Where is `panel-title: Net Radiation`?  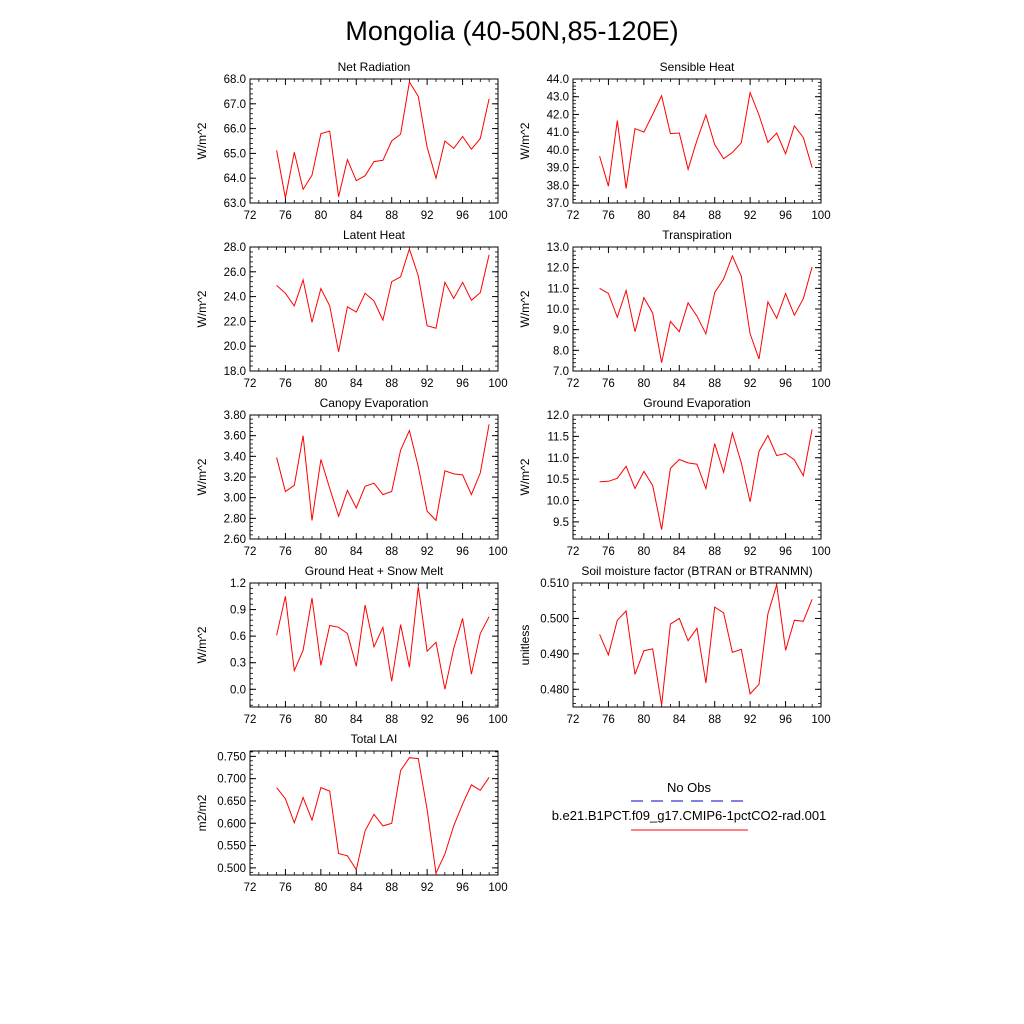
panel-title: Net Radiation is located at coordinates (374, 67).